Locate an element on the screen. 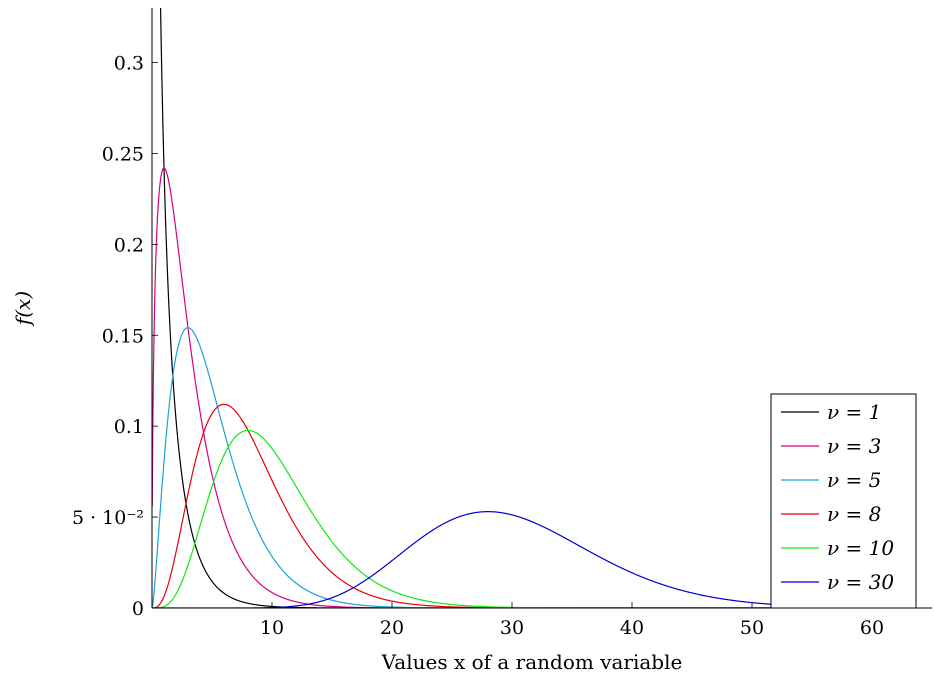 This screenshot has height=679, width=934. legend: ν = 1 ν = 3 ν = 5 ν = 8 ν = 10 ν = 30 is located at coordinates (843, 501).